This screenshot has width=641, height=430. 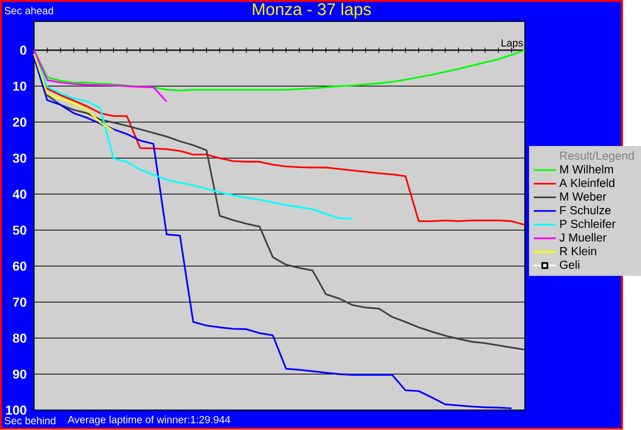 What do you see at coordinates (311, 11) in the screenshot?
I see `chart-title: Monza - 37 laps` at bounding box center [311, 11].